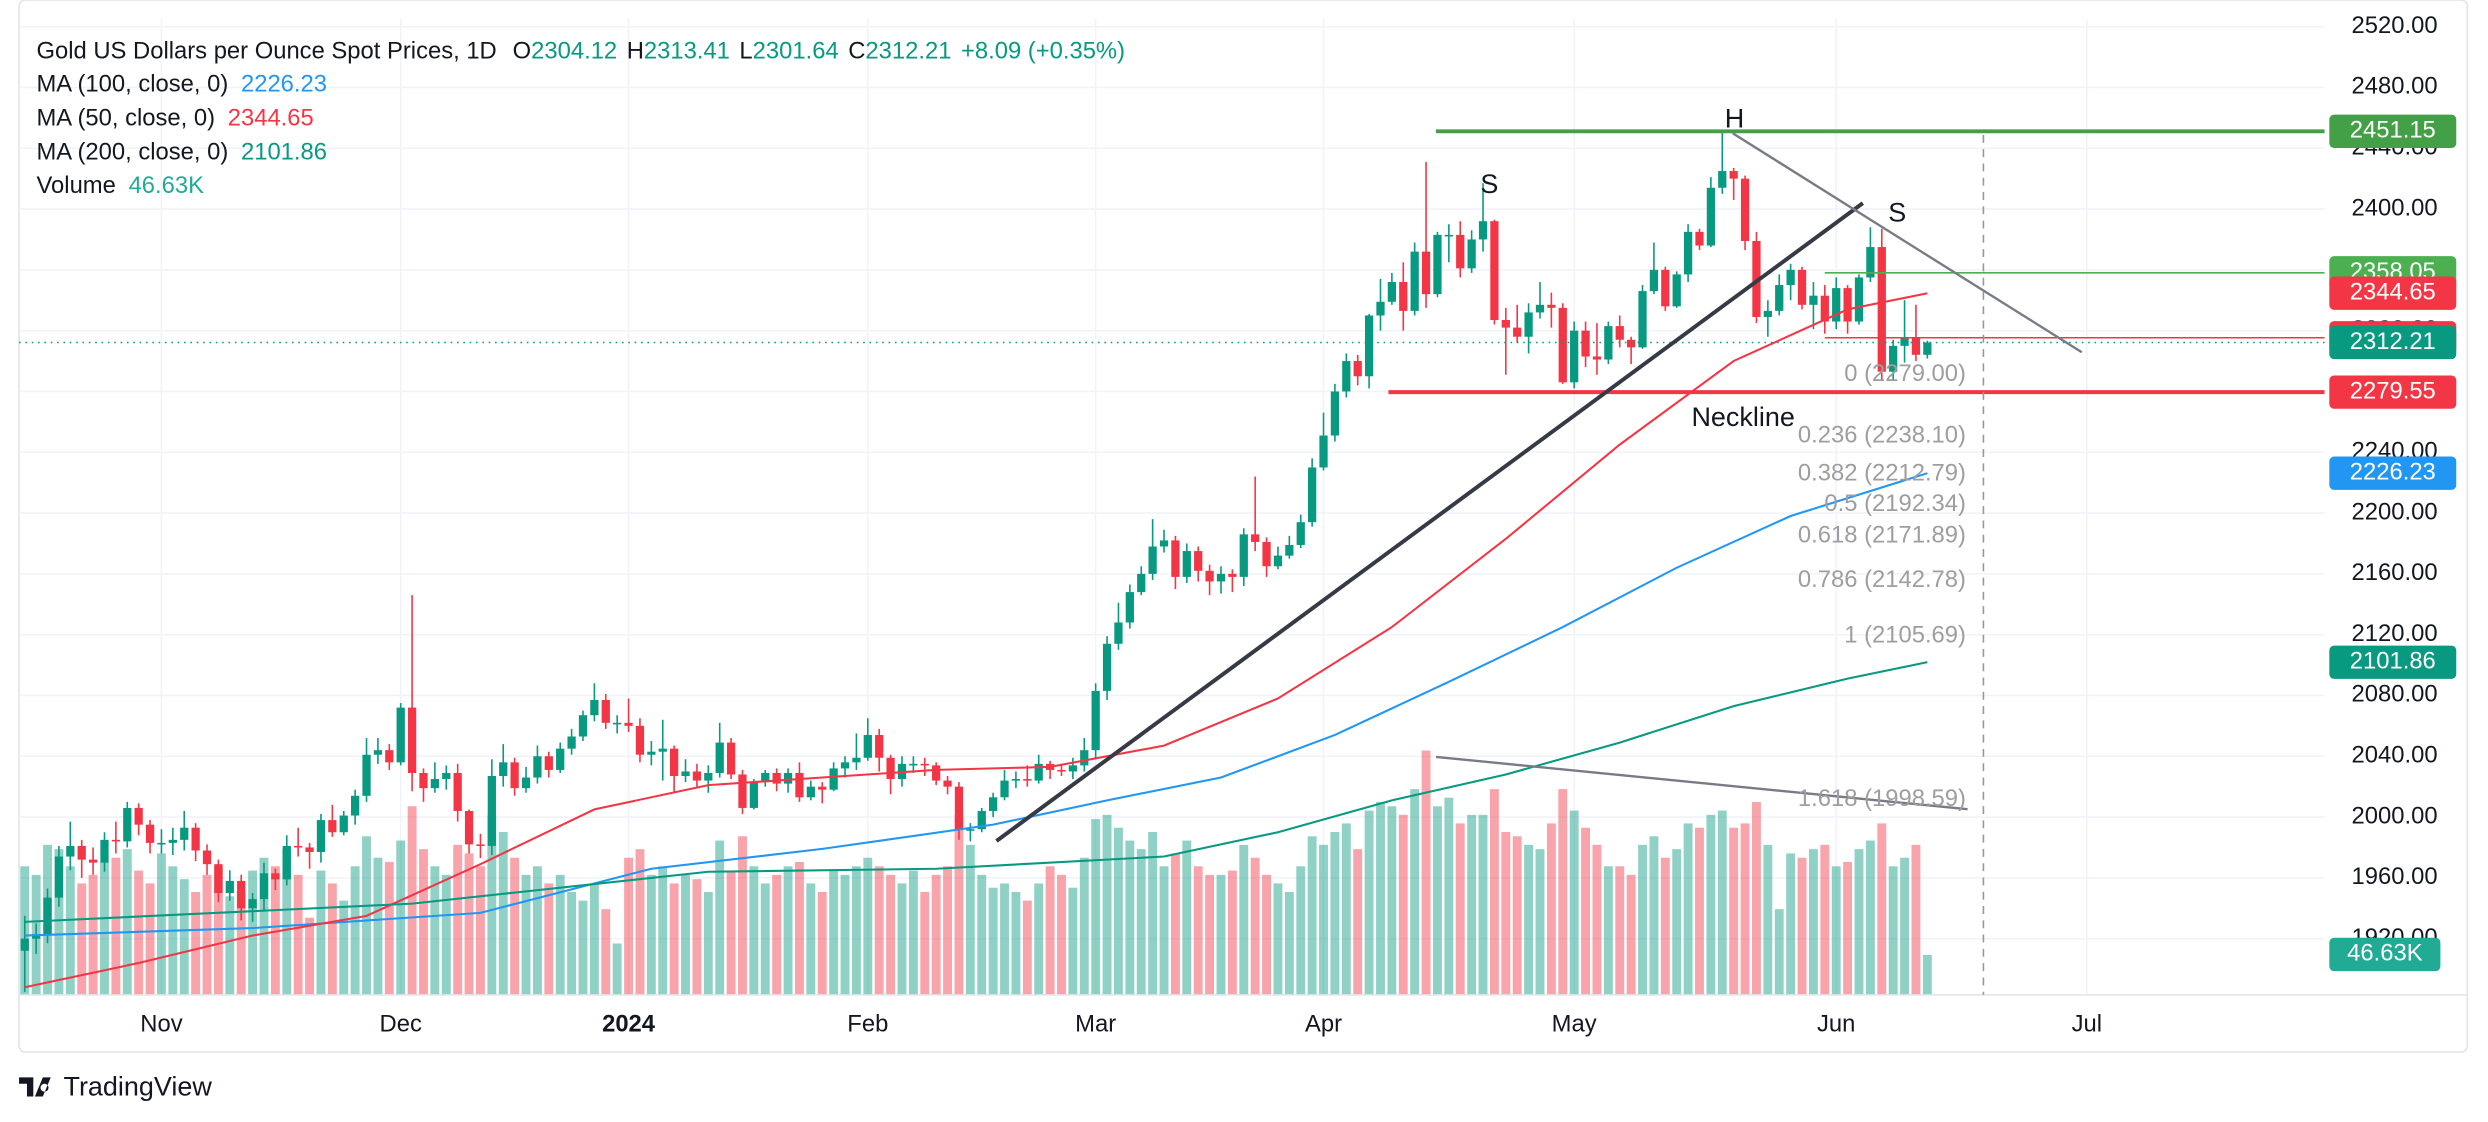  Describe the element at coordinates (167, 186) in the screenshot. I see `legend-value: 46.63K` at that location.